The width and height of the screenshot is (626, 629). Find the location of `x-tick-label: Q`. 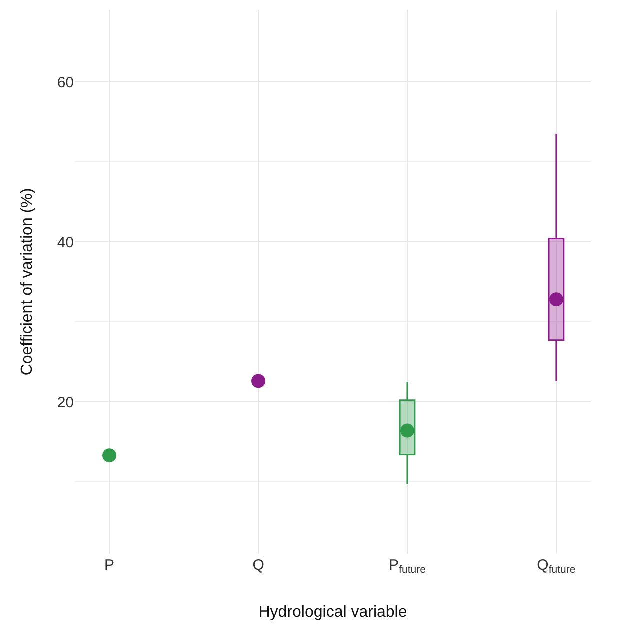

x-tick-label: Q is located at coordinates (258, 565).